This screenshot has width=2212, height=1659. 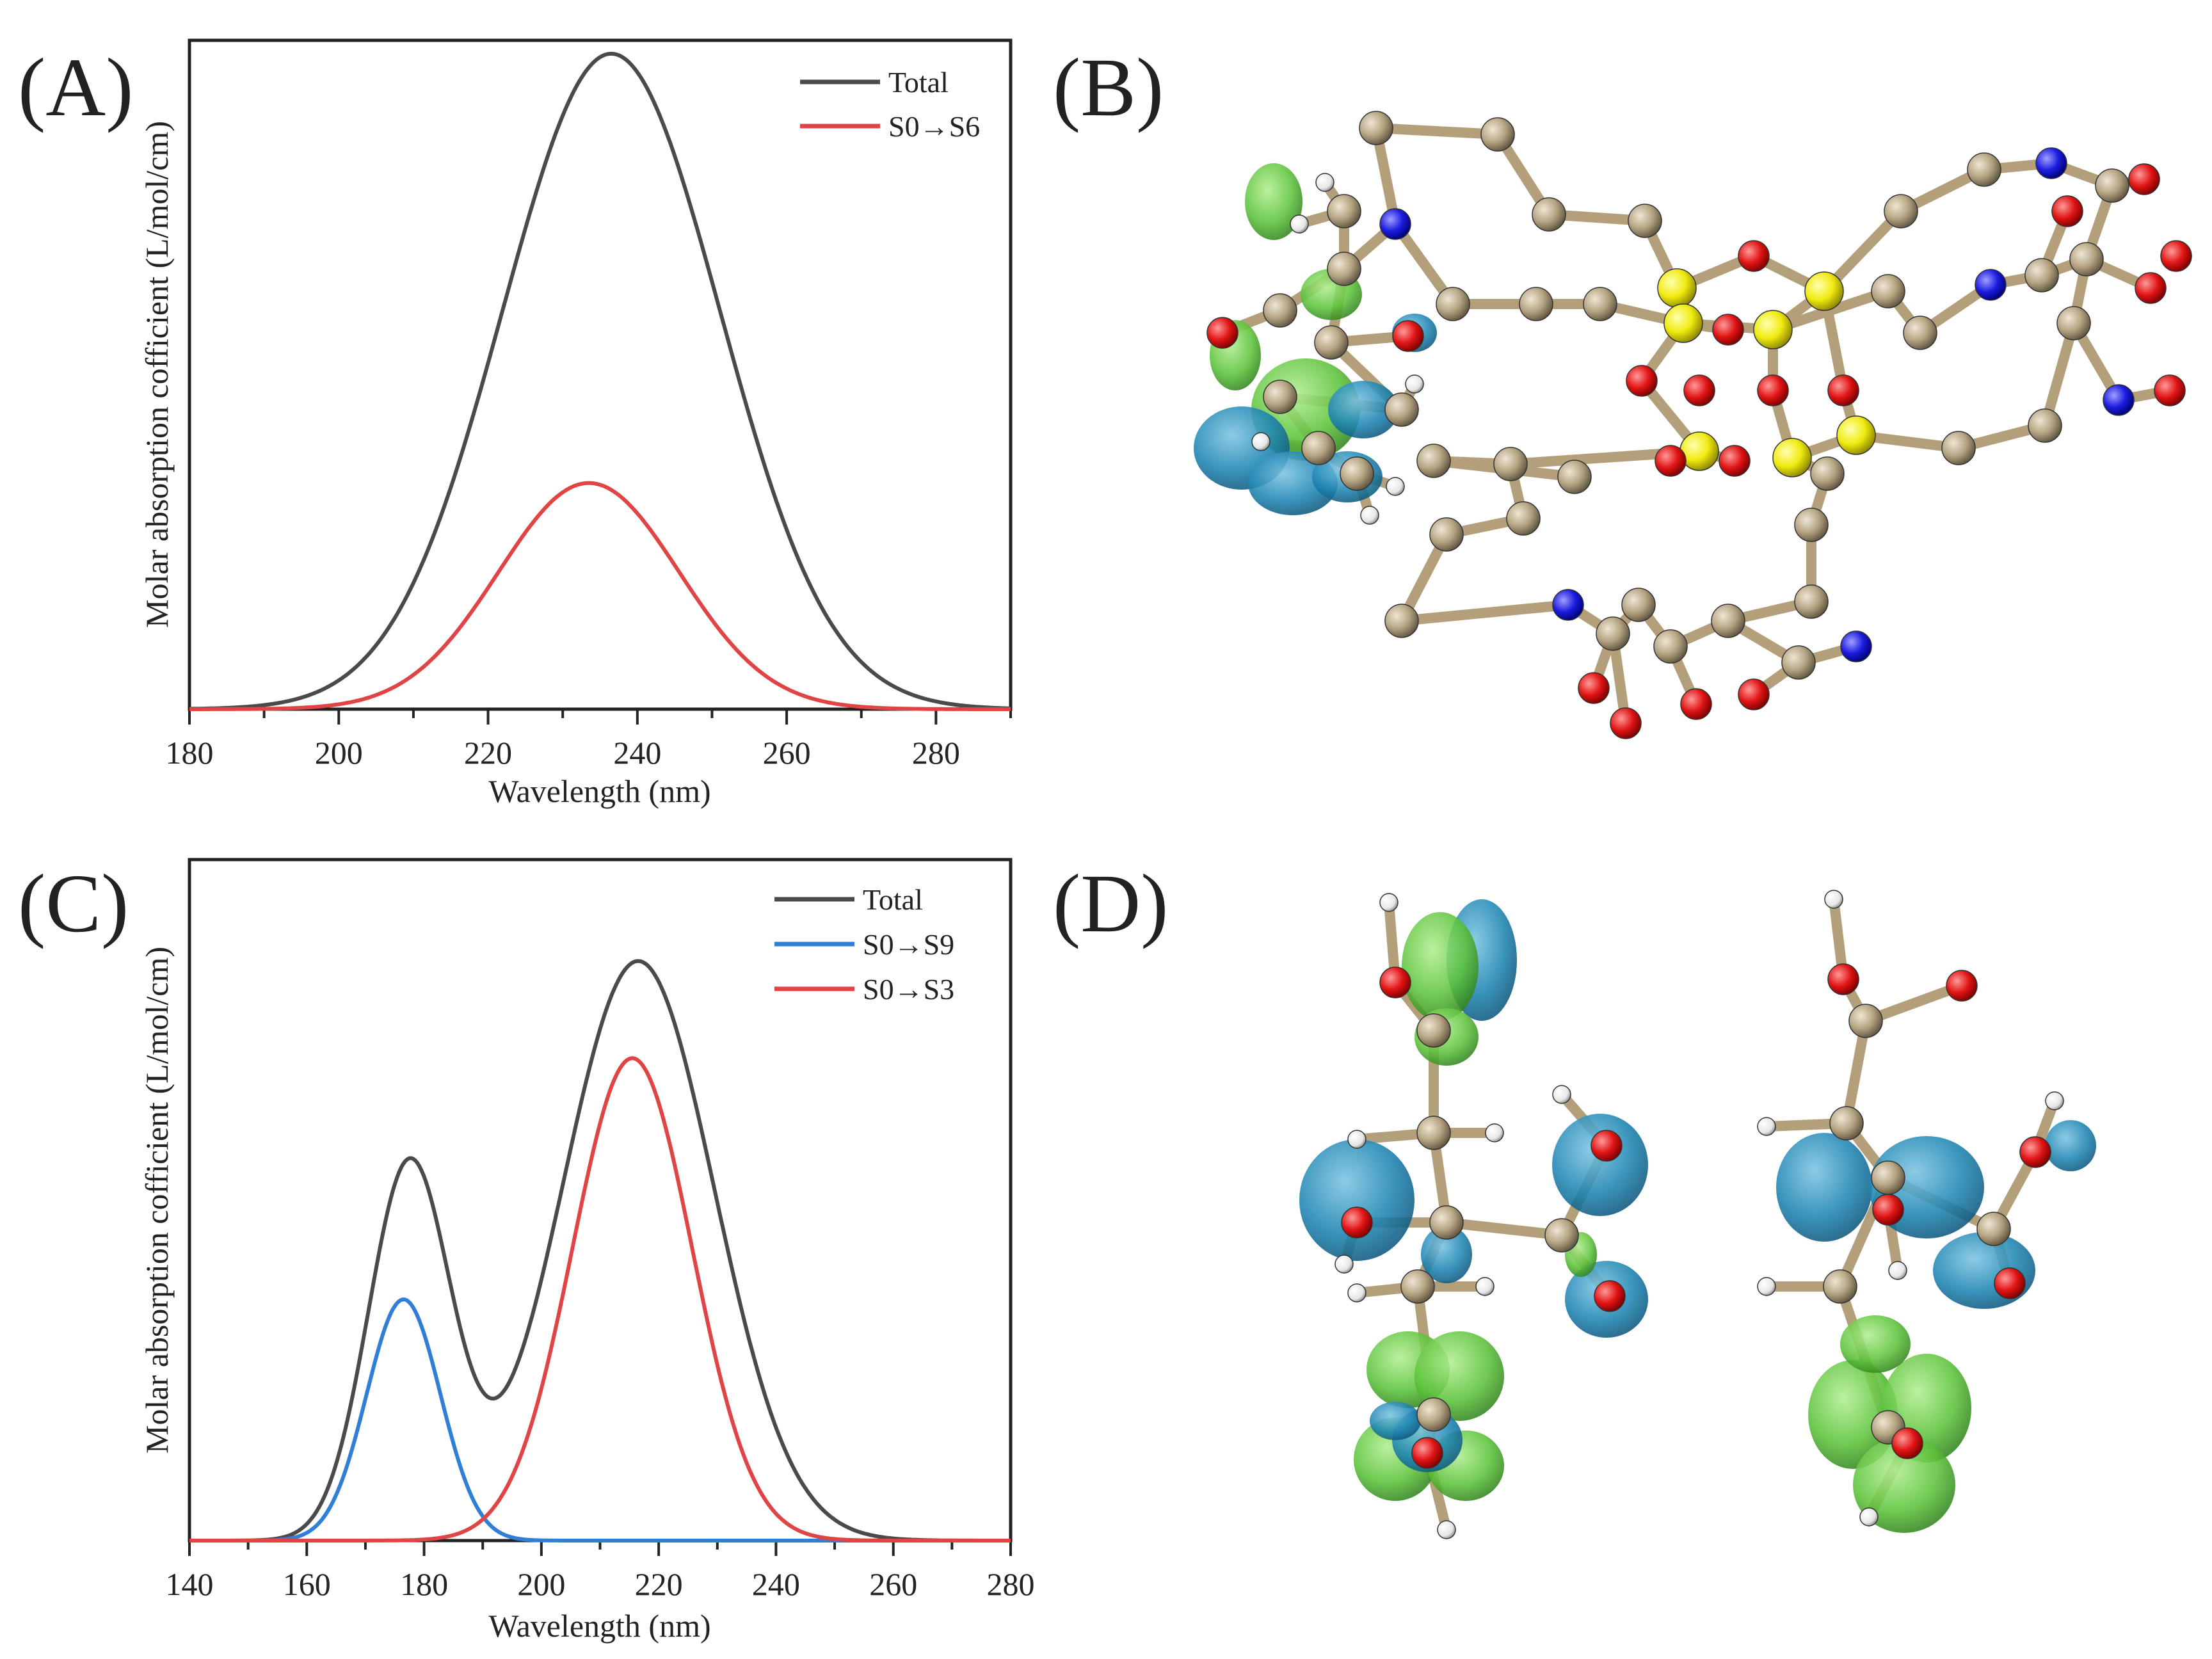 What do you see at coordinates (157, 1200) in the screenshot?
I see `chart-c-ylabel: Molar absorption cofficient (L/mol/cm)` at bounding box center [157, 1200].